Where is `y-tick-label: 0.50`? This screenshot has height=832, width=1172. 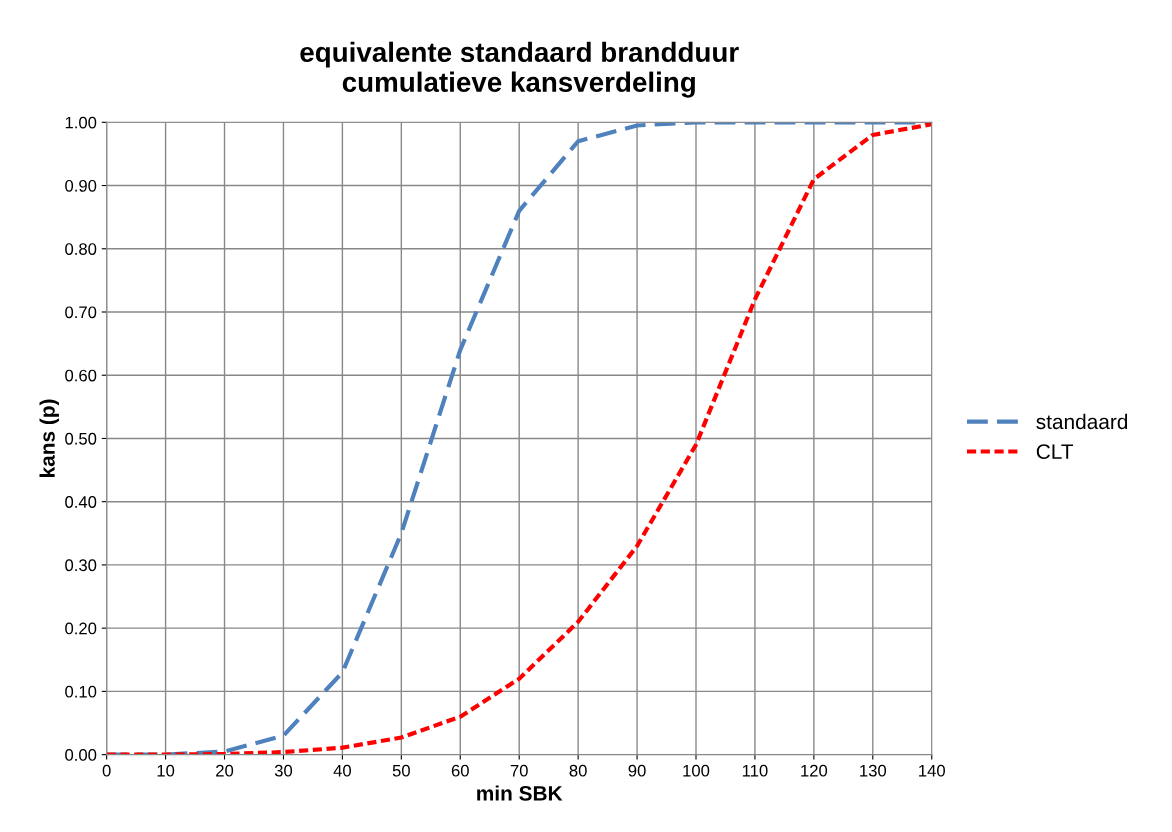
y-tick-label: 0.50 is located at coordinates (81, 438).